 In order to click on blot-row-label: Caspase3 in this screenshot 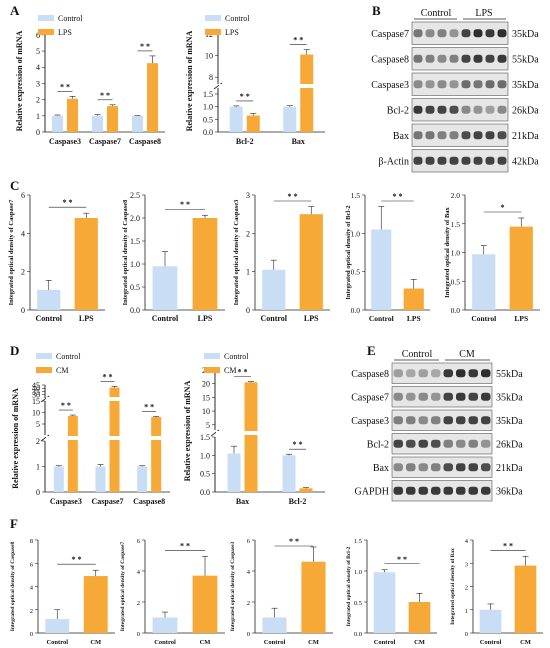, I will do `click(370, 421)`.